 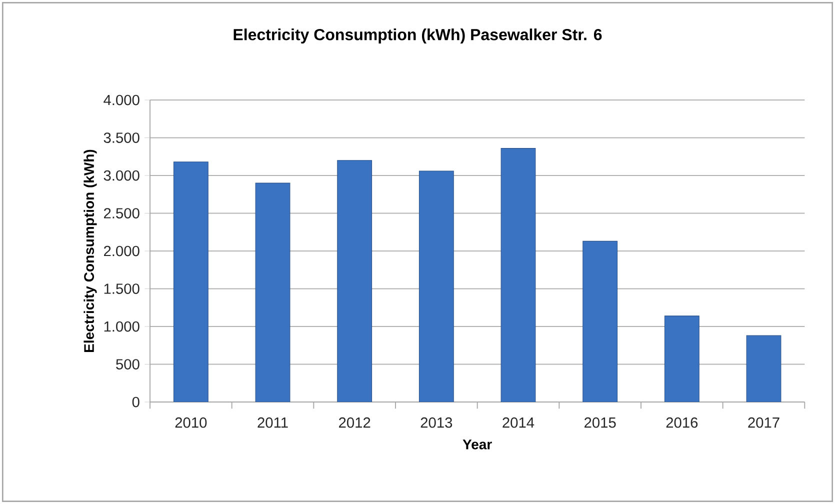 I want to click on y-tick-label: 2.500, so click(x=122, y=213).